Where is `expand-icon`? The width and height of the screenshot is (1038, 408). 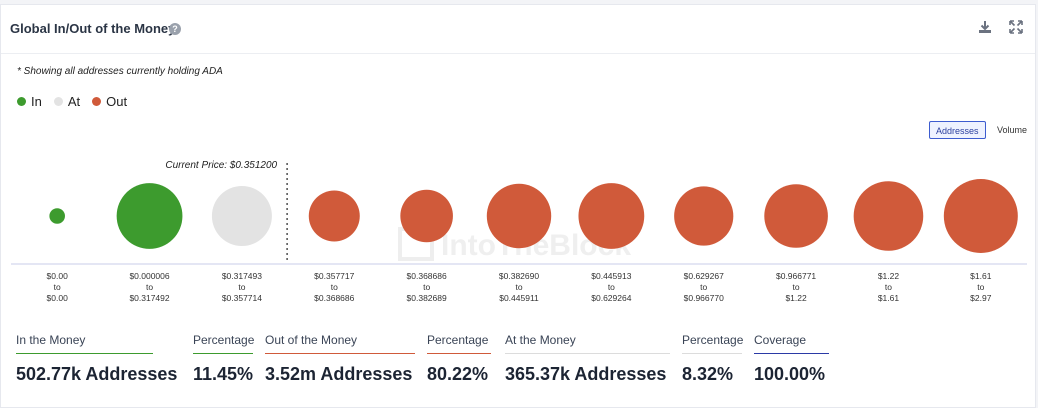
expand-icon is located at coordinates (1016, 27).